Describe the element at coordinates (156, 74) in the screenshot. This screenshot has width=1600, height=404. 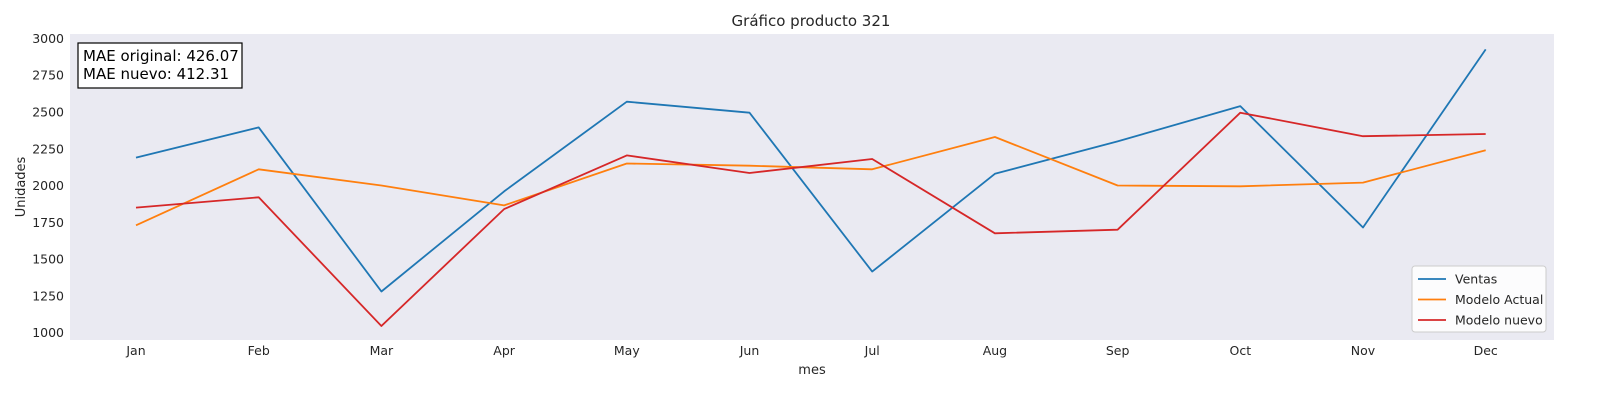
I see `mae-nuevo-text: MAE nuevo: 412.31` at that location.